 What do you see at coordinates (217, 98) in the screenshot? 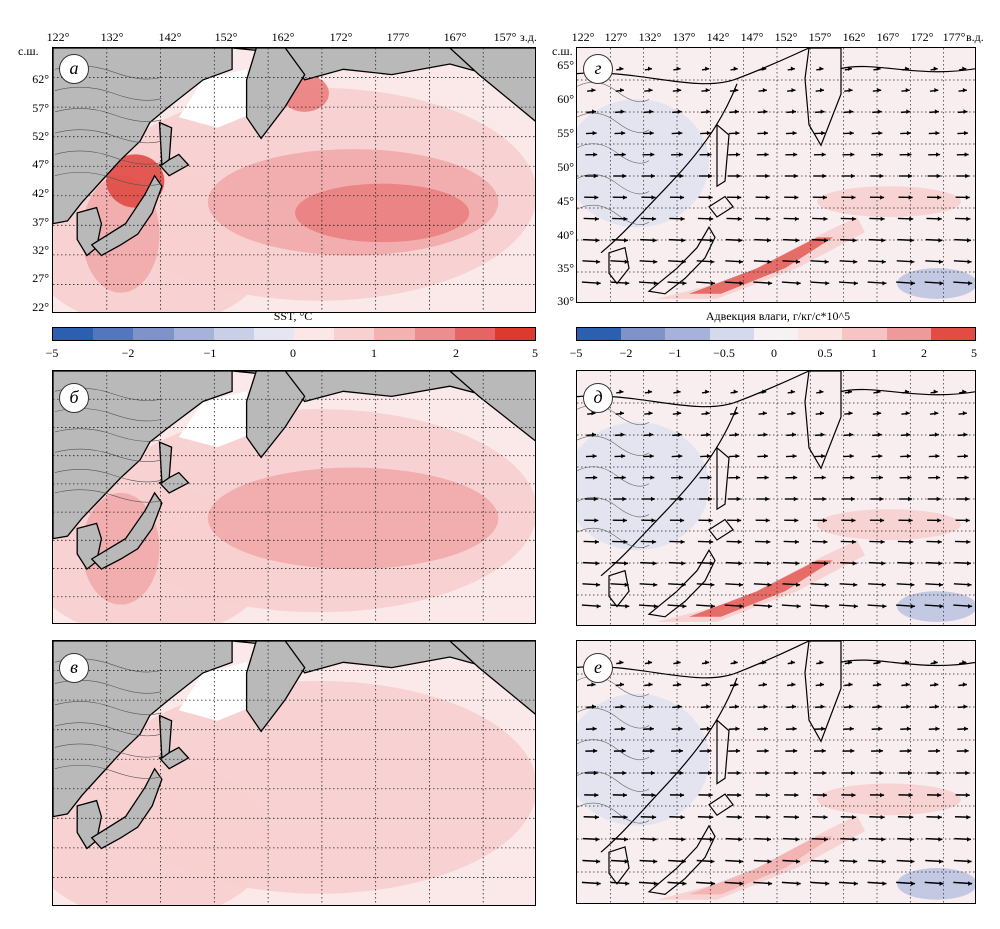
I see `neutral-anomaly-area` at bounding box center [217, 98].